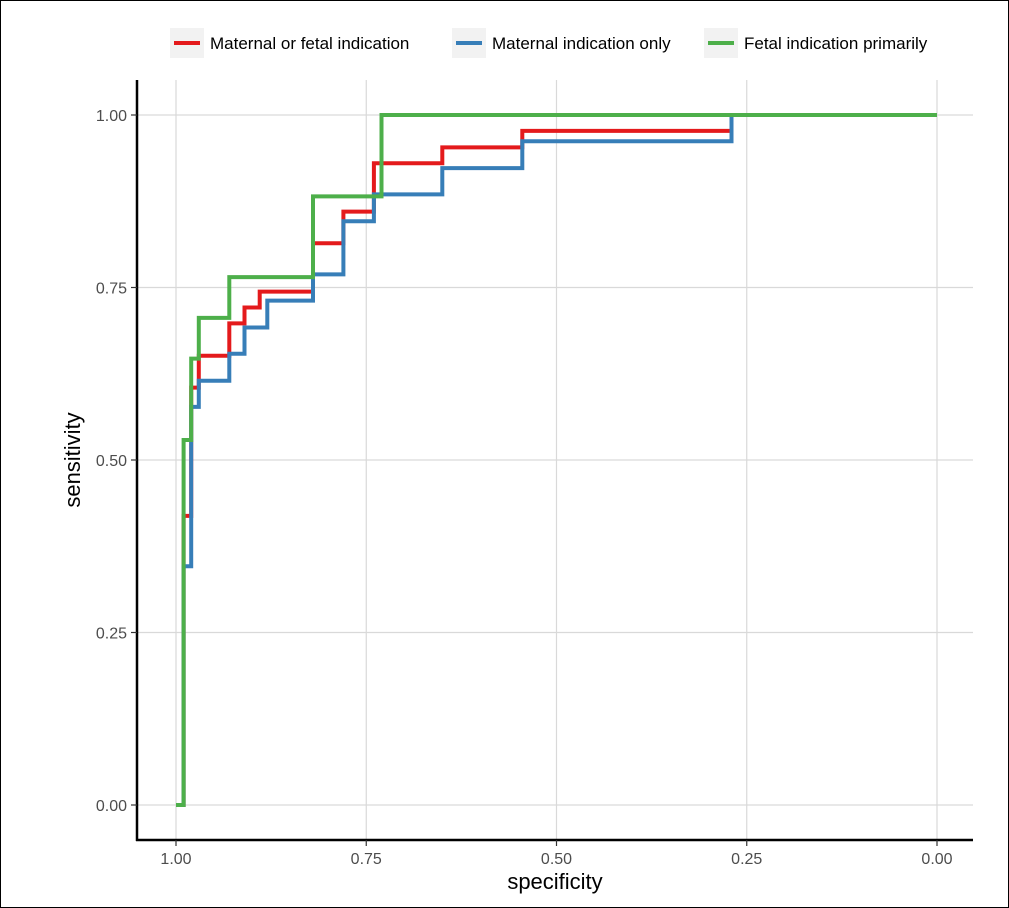 This screenshot has width=1009, height=908. Describe the element at coordinates (366, 859) in the screenshot. I see `x-tick-label: 0.75` at that location.